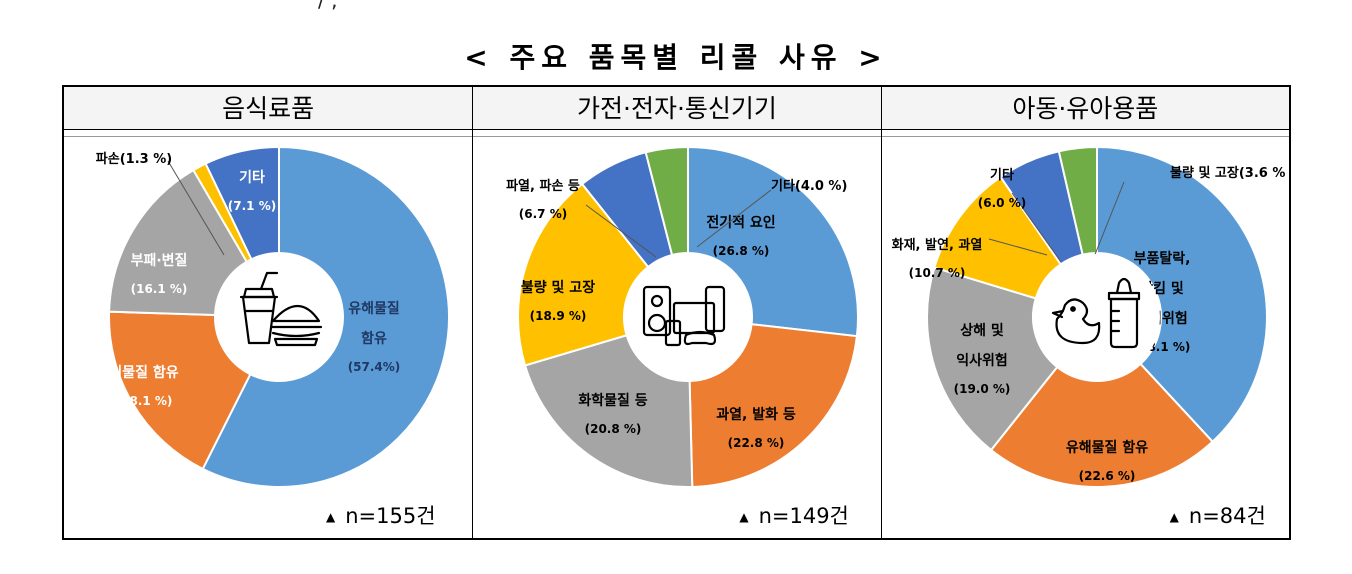 This screenshot has width=1352, height=574. Describe the element at coordinates (1095, 313) in the screenshot. I see `duck-baby-bottle-icon` at that location.